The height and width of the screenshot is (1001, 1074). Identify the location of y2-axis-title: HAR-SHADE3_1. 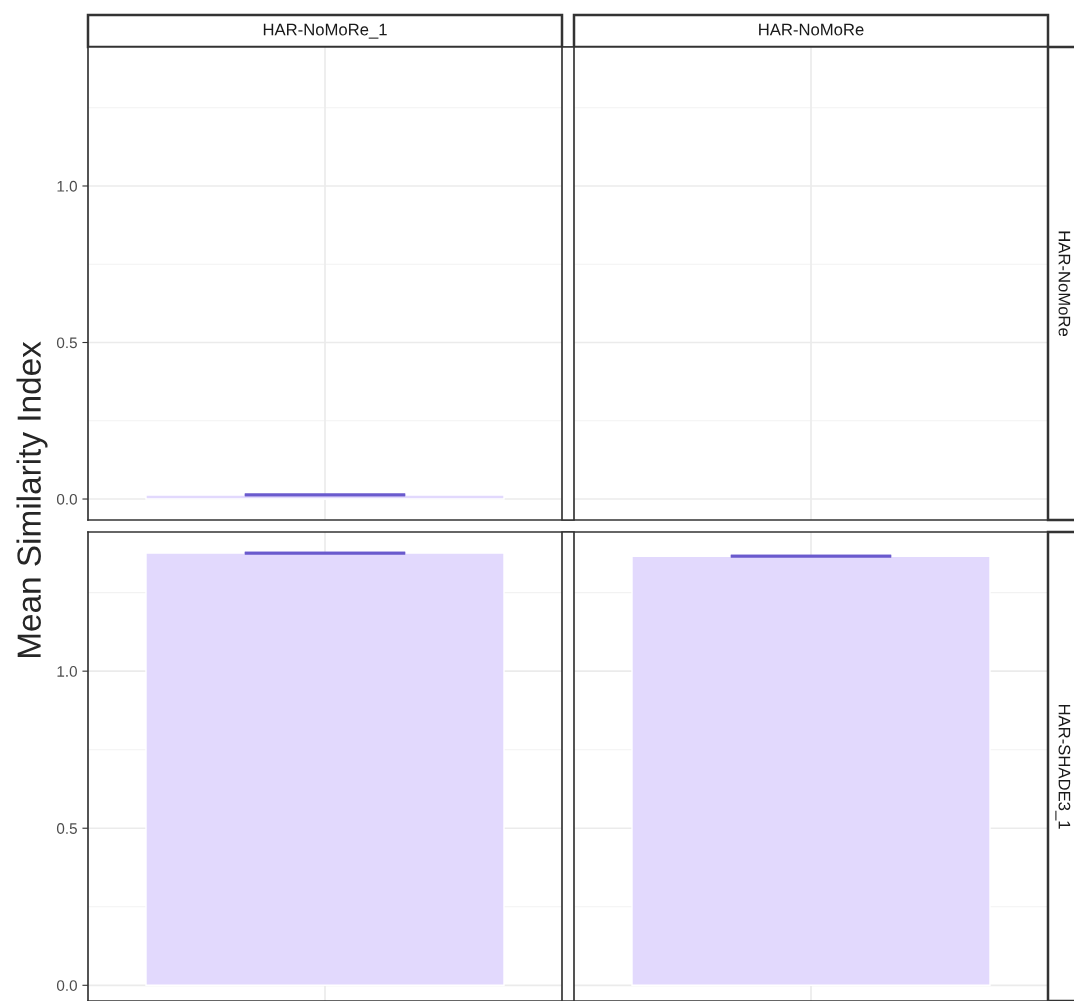
(1063, 766).